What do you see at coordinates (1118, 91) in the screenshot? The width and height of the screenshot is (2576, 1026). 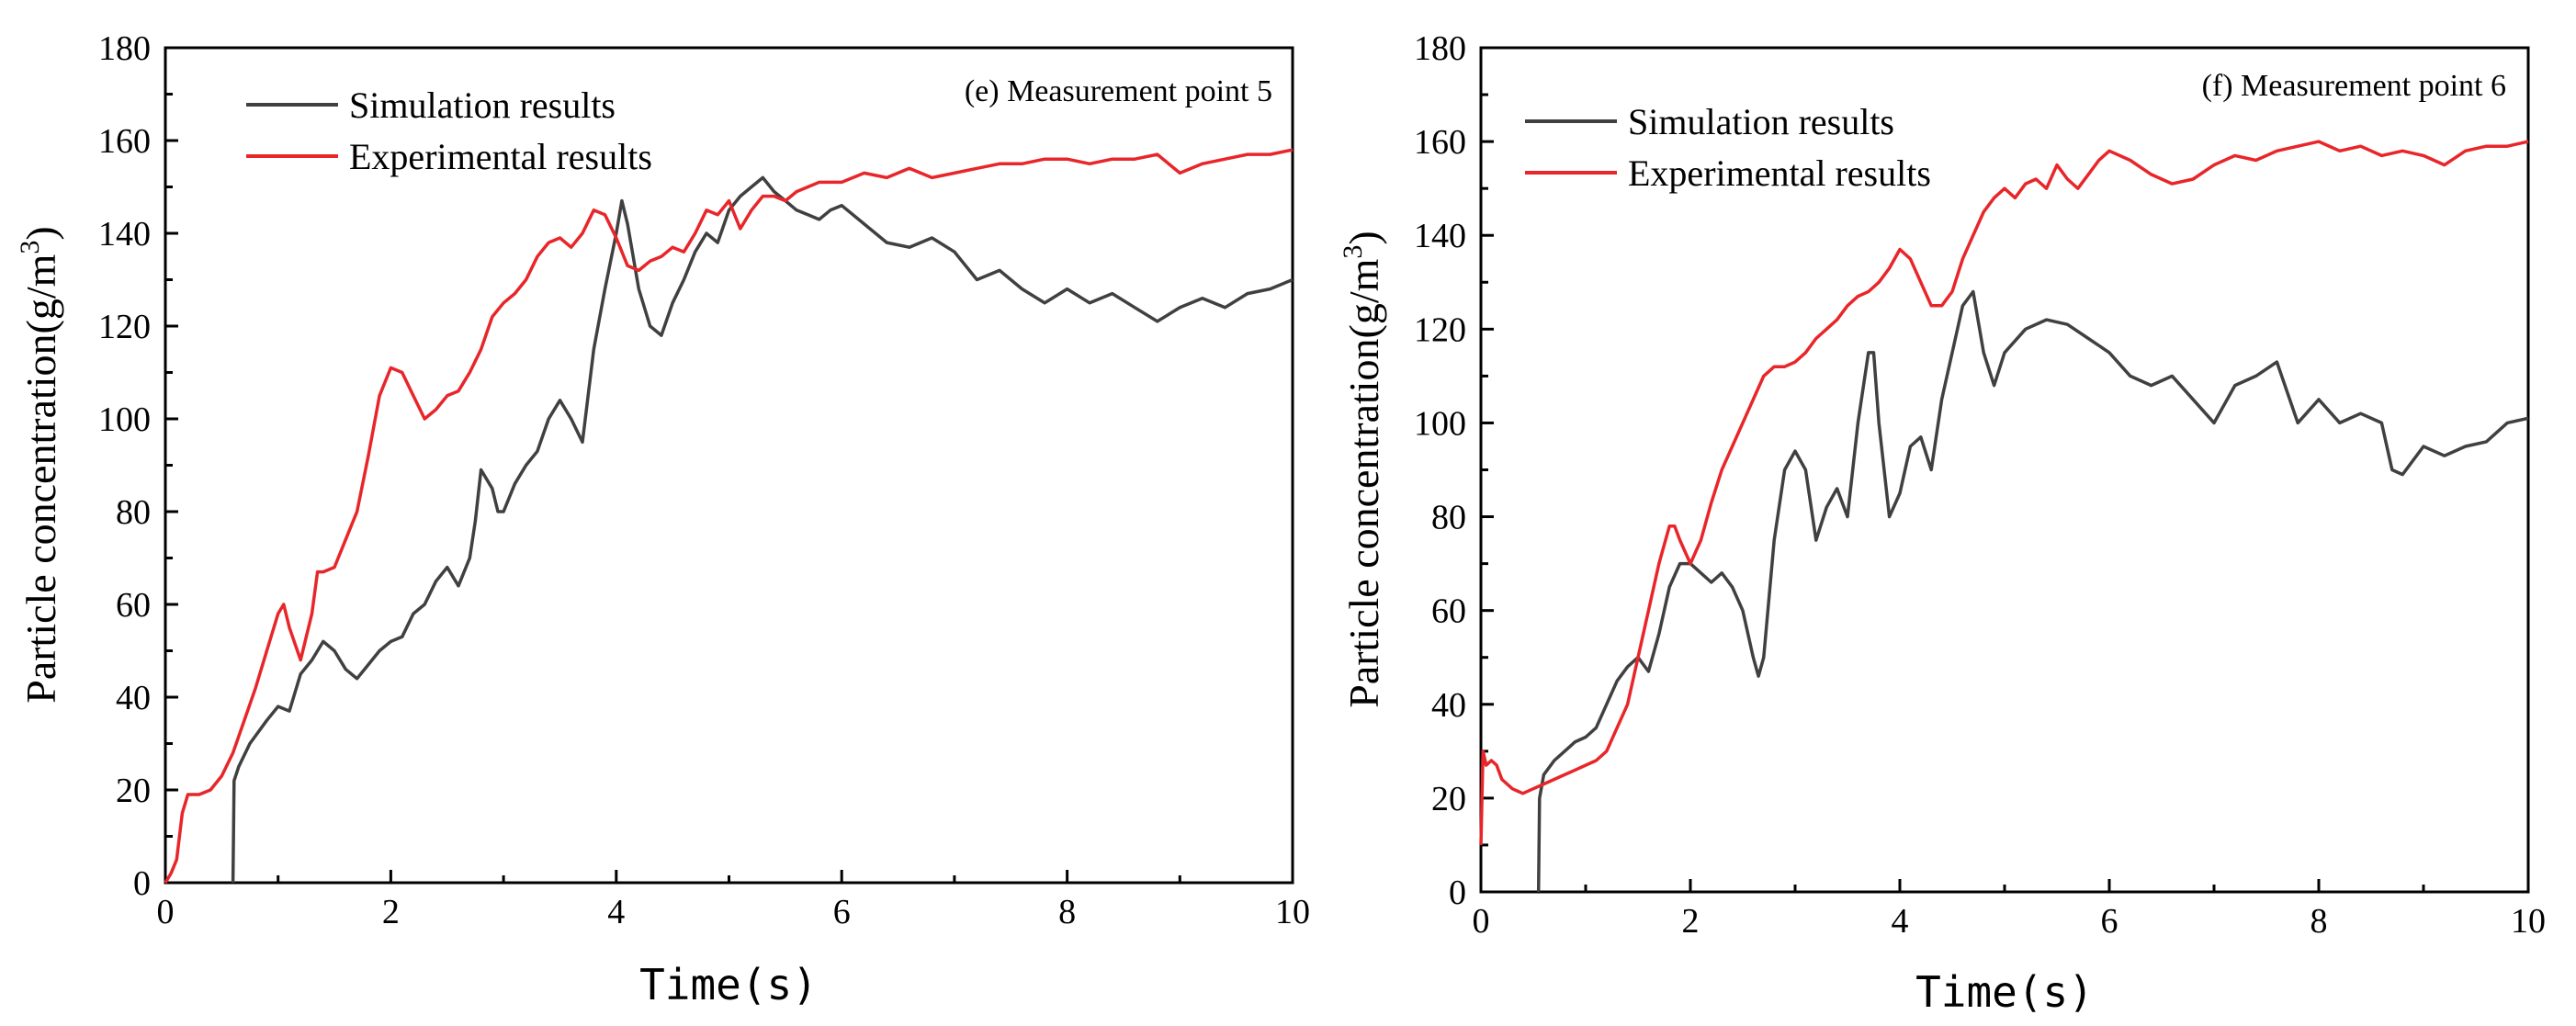 I see `panel-title: (e) Measurement point 5` at bounding box center [1118, 91].